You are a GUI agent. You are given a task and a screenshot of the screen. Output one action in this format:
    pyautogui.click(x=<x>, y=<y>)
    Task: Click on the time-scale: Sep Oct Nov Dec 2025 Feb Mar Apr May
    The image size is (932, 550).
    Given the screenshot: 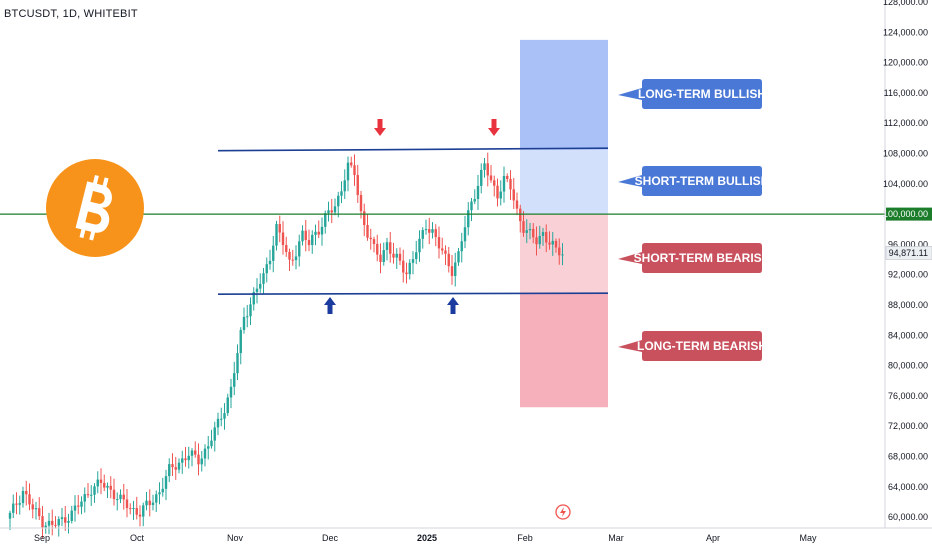 What is the action you would take?
    pyautogui.click(x=425, y=538)
    